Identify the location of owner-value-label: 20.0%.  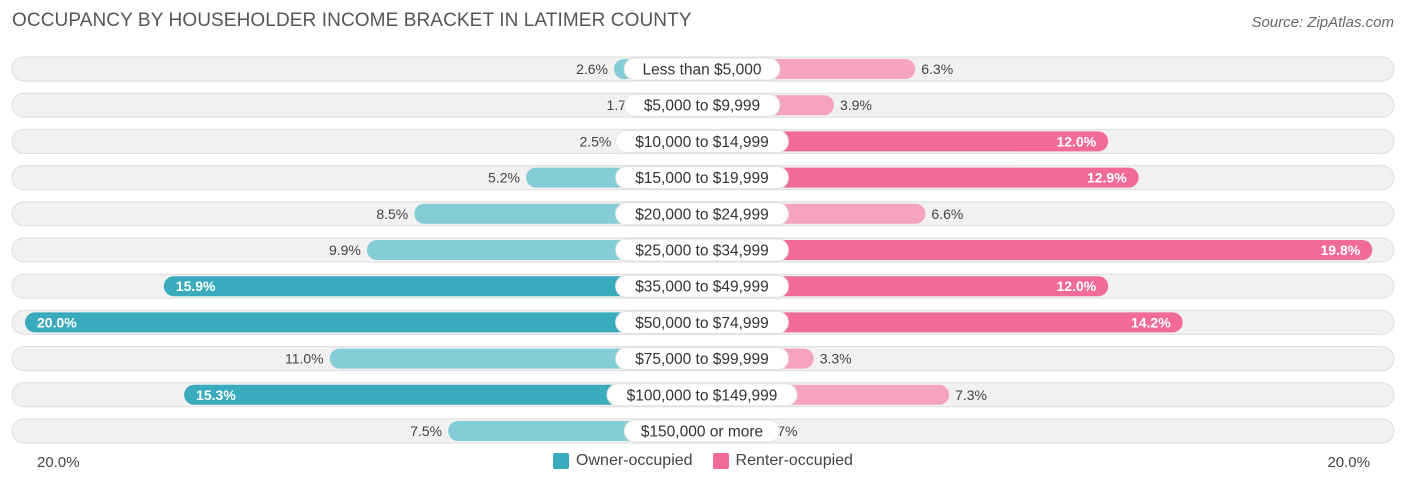
(57, 322).